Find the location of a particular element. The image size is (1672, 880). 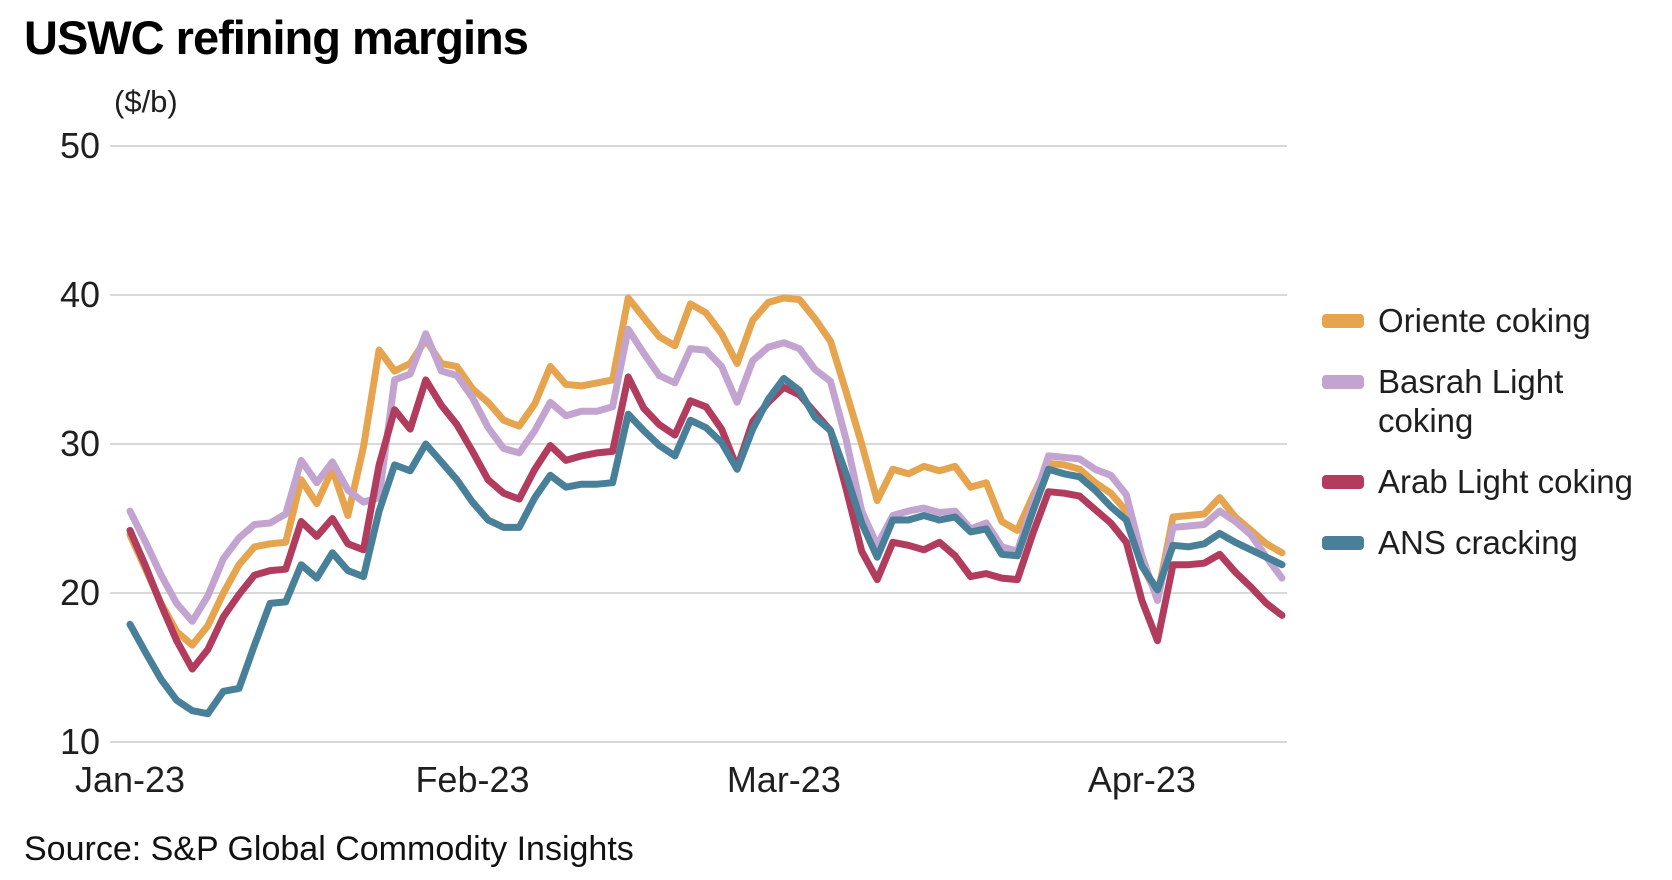

legend-label: Arab Light coking is located at coordinates (1505, 481).